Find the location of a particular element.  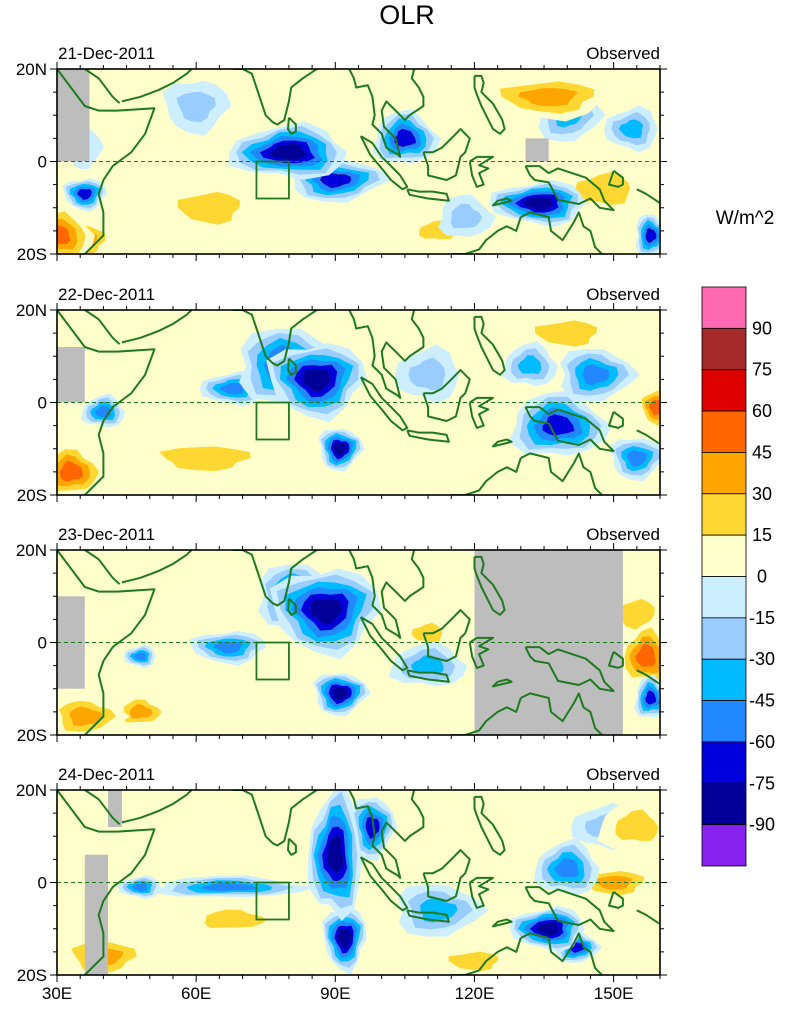

colorbar-label: -15 is located at coordinates (762, 618).